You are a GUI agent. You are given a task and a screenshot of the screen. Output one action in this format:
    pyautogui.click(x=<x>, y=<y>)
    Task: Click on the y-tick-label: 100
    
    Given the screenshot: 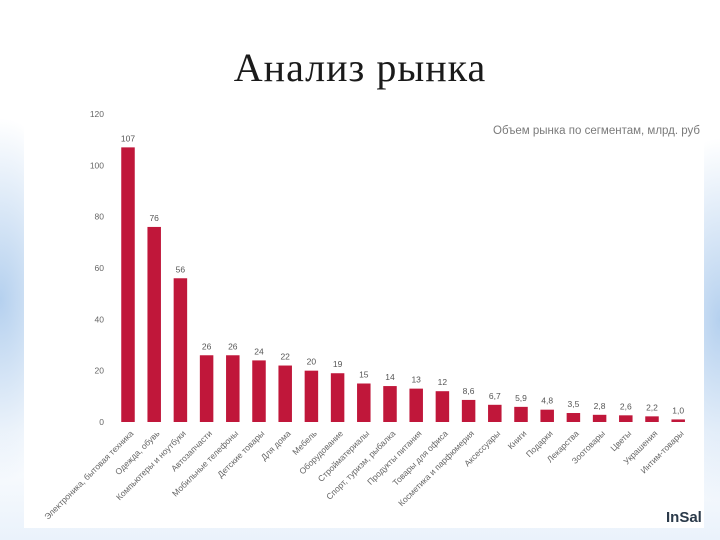 What is the action you would take?
    pyautogui.click(x=97, y=165)
    